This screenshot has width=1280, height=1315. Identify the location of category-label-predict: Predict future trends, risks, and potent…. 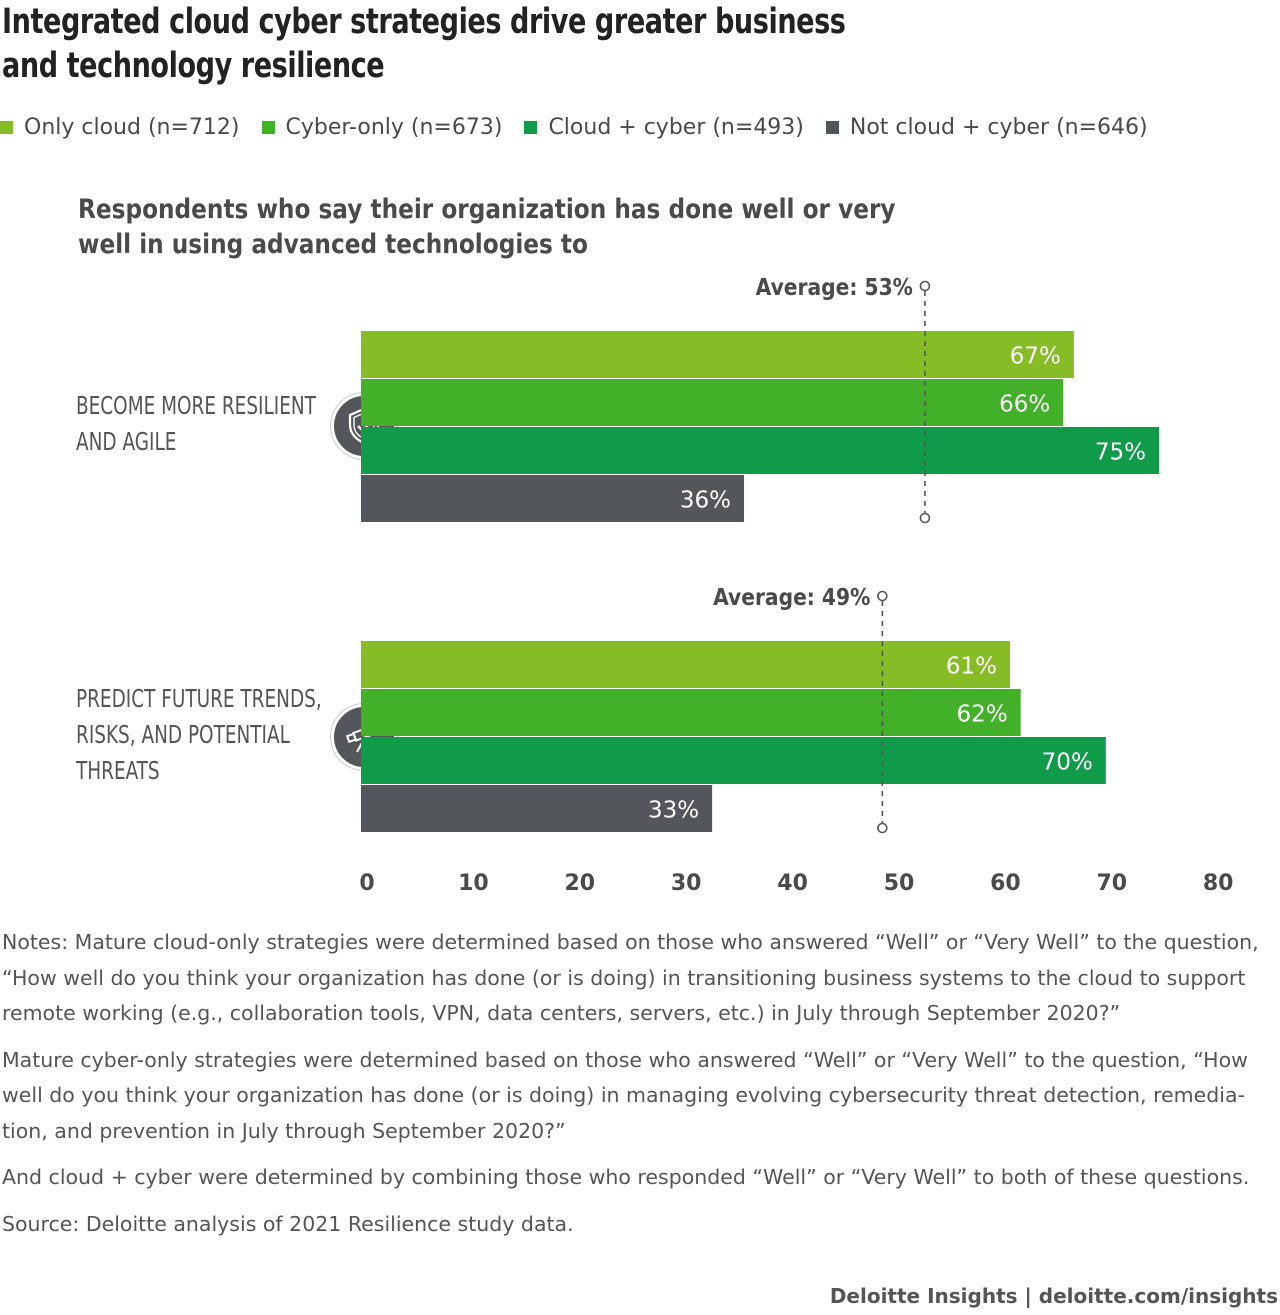
(199, 734).